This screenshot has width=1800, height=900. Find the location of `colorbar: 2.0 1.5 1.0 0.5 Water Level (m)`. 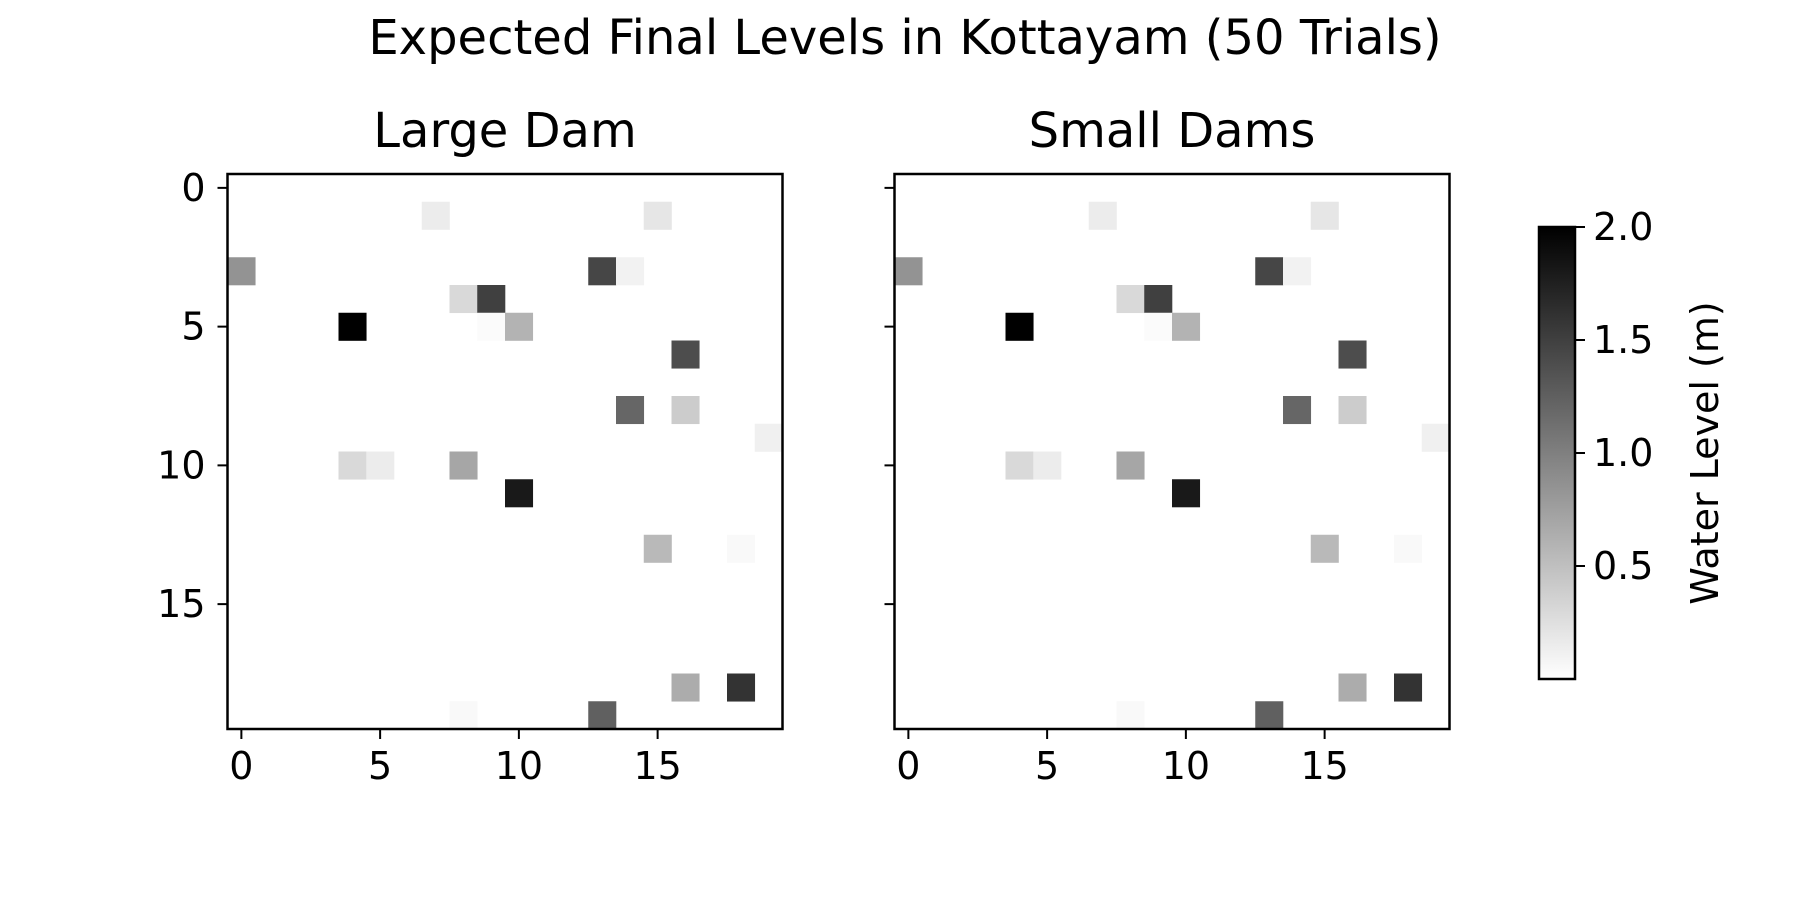

colorbar: 2.0 1.5 1.0 0.5 Water Level (m) is located at coordinates (1632, 443).